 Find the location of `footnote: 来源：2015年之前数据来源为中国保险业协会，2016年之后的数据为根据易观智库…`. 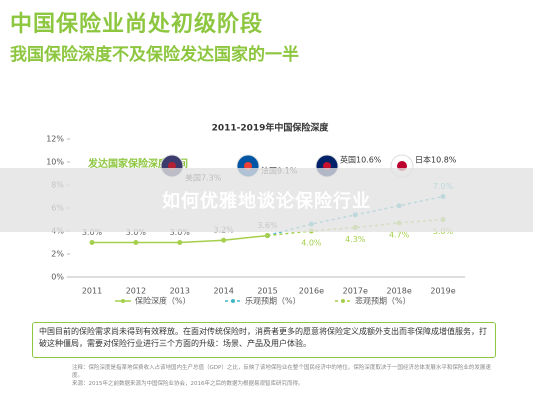

footnote: 来源：2015年之前数据来源为中国保险业协会，2016年之后的数据为根据易观智库… is located at coordinates (188, 384).